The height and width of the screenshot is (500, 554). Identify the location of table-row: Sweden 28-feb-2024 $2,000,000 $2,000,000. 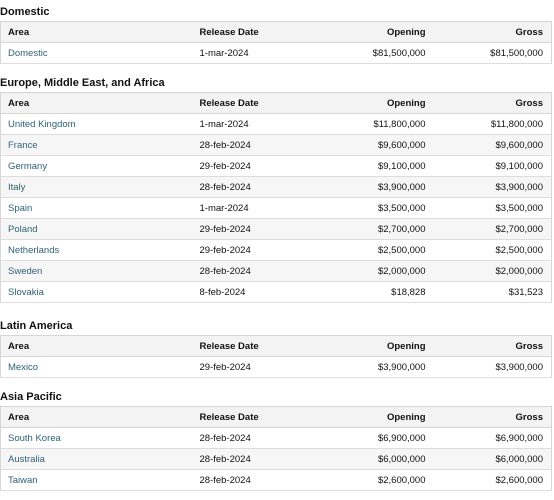
(276, 271).